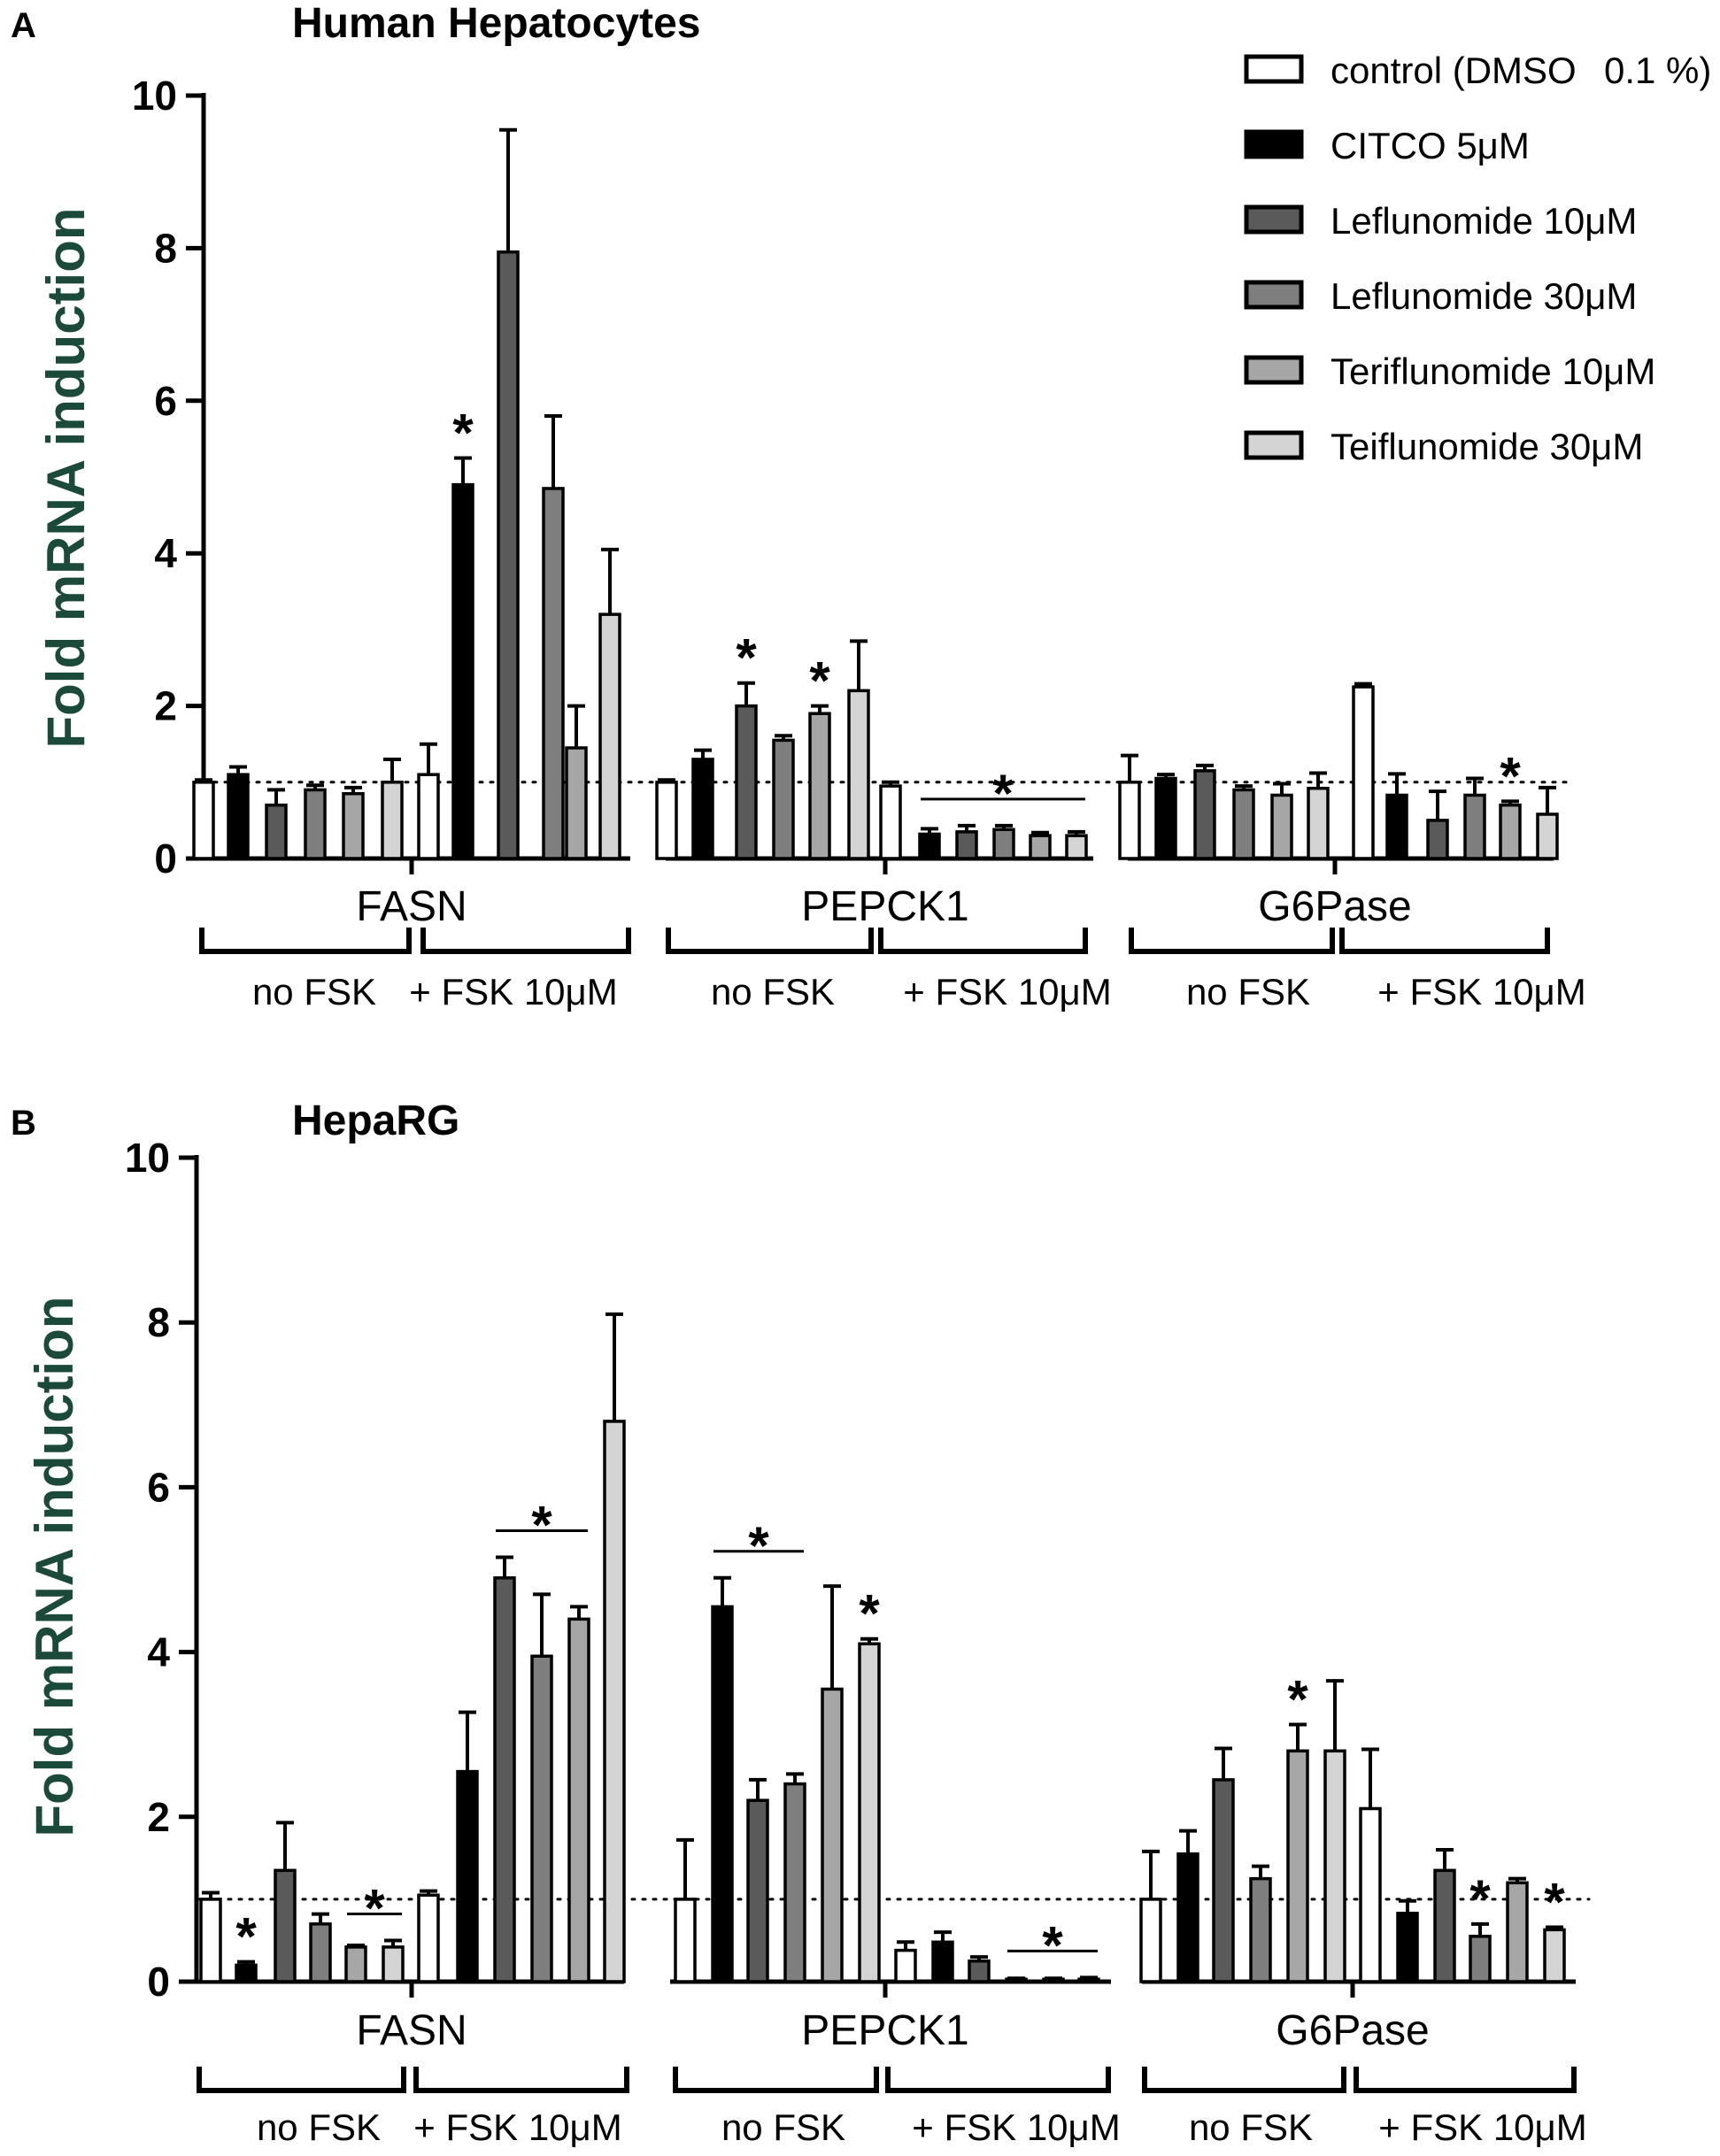 The height and width of the screenshot is (2156, 1720). Describe the element at coordinates (23, 26) in the screenshot. I see `panel-letter: A` at that location.